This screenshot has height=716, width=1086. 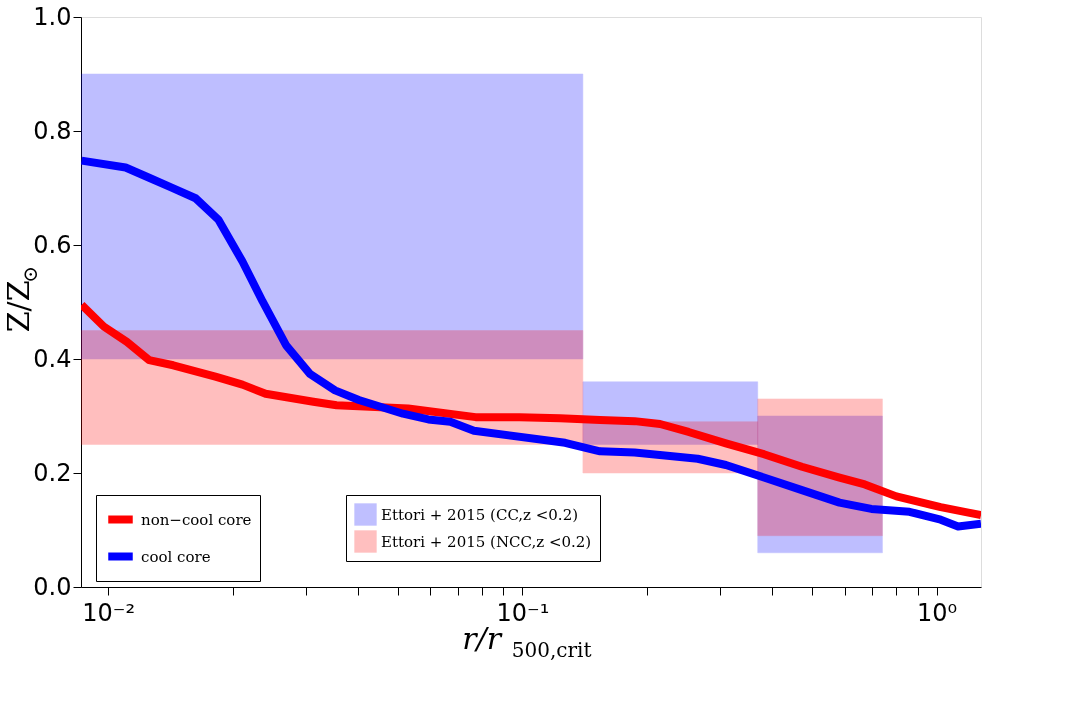 What do you see at coordinates (52, 586) in the screenshot?
I see `y-tick-label: 0.0` at bounding box center [52, 586].